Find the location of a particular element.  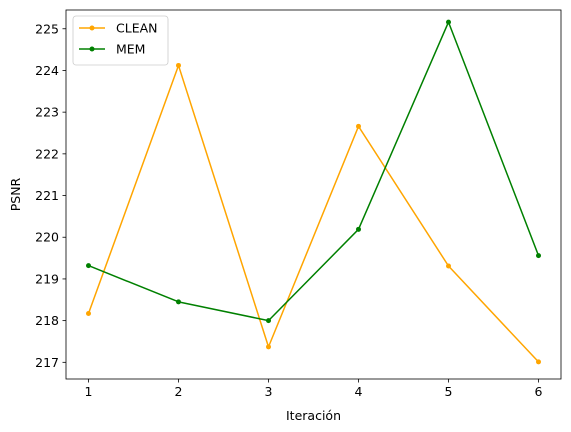

y-tick-label: 220 is located at coordinates (47, 237).